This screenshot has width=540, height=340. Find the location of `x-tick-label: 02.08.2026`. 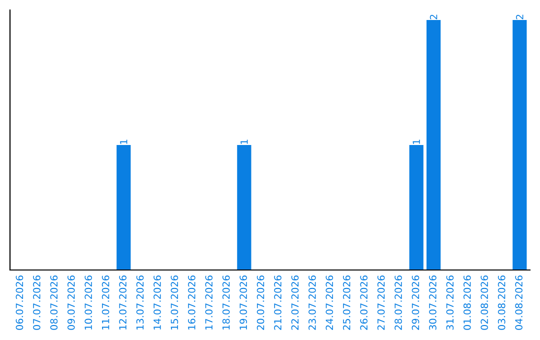

x-tick-label: 02.08.2026 is located at coordinates (484, 302).